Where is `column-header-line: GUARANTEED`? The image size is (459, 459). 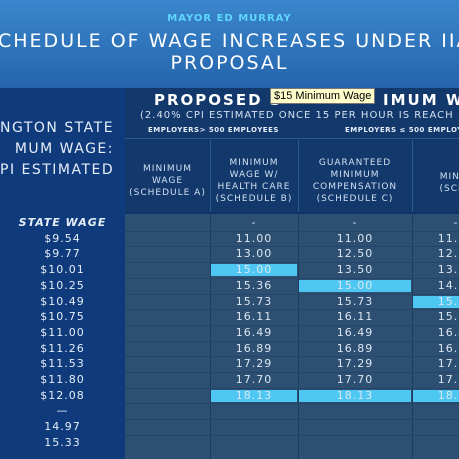
column-header-line: GUARANTEED is located at coordinates (355, 163).